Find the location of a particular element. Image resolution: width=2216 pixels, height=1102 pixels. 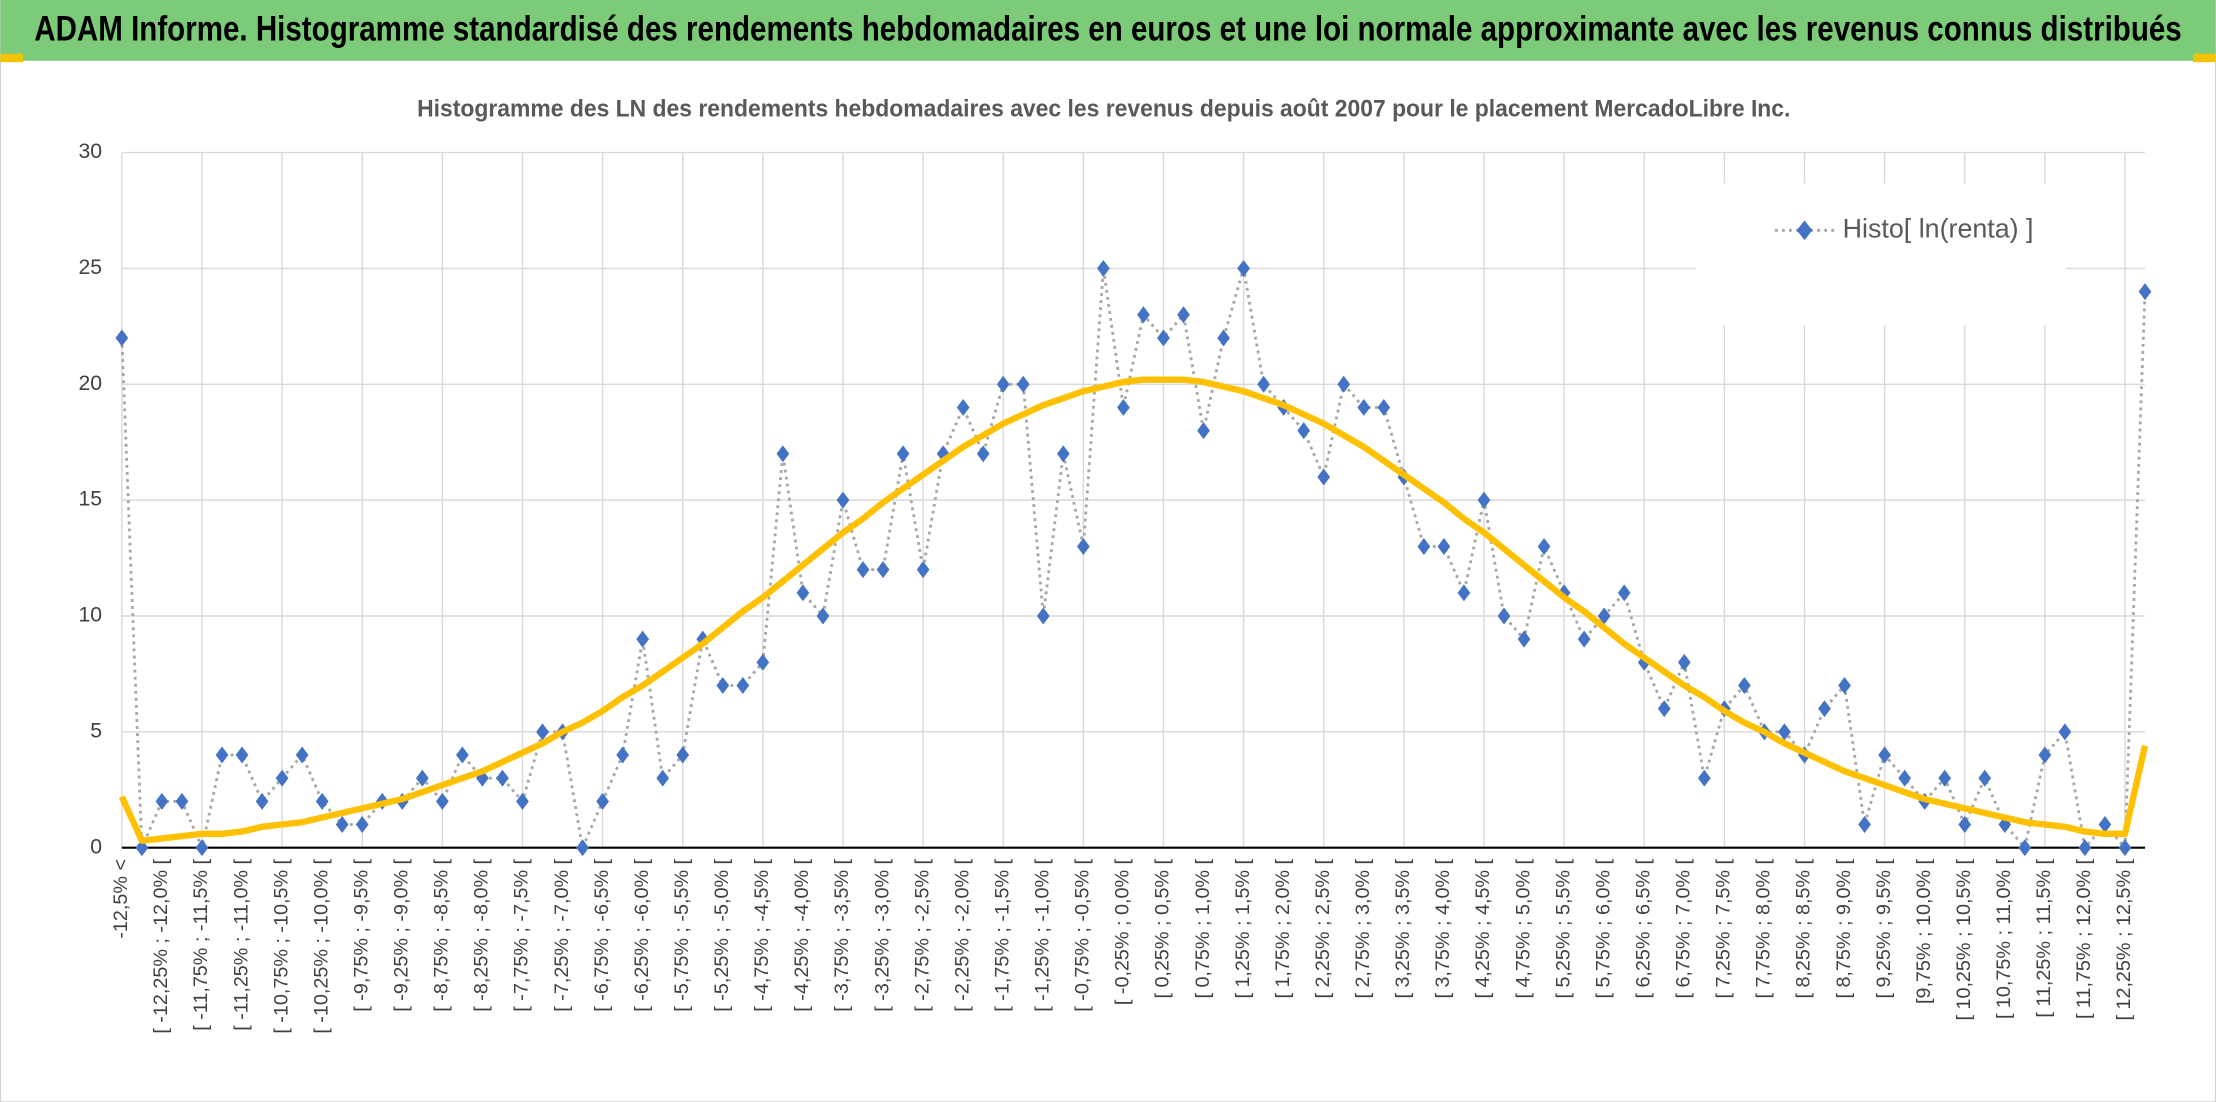

x-tick-label: [ 5,75% ; 6,0% [ is located at coordinates (1603, 928).